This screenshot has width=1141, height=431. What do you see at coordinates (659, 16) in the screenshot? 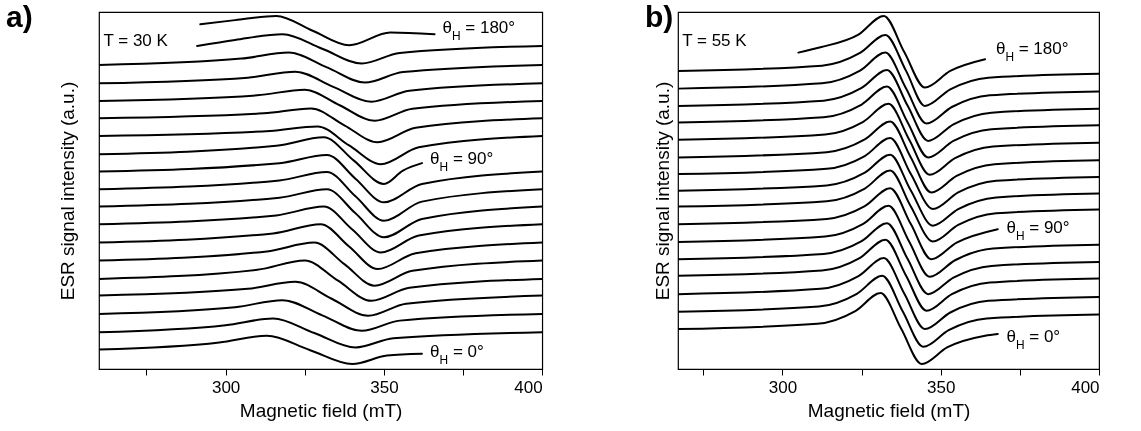
I see `chart-title: b)` at bounding box center [659, 16].